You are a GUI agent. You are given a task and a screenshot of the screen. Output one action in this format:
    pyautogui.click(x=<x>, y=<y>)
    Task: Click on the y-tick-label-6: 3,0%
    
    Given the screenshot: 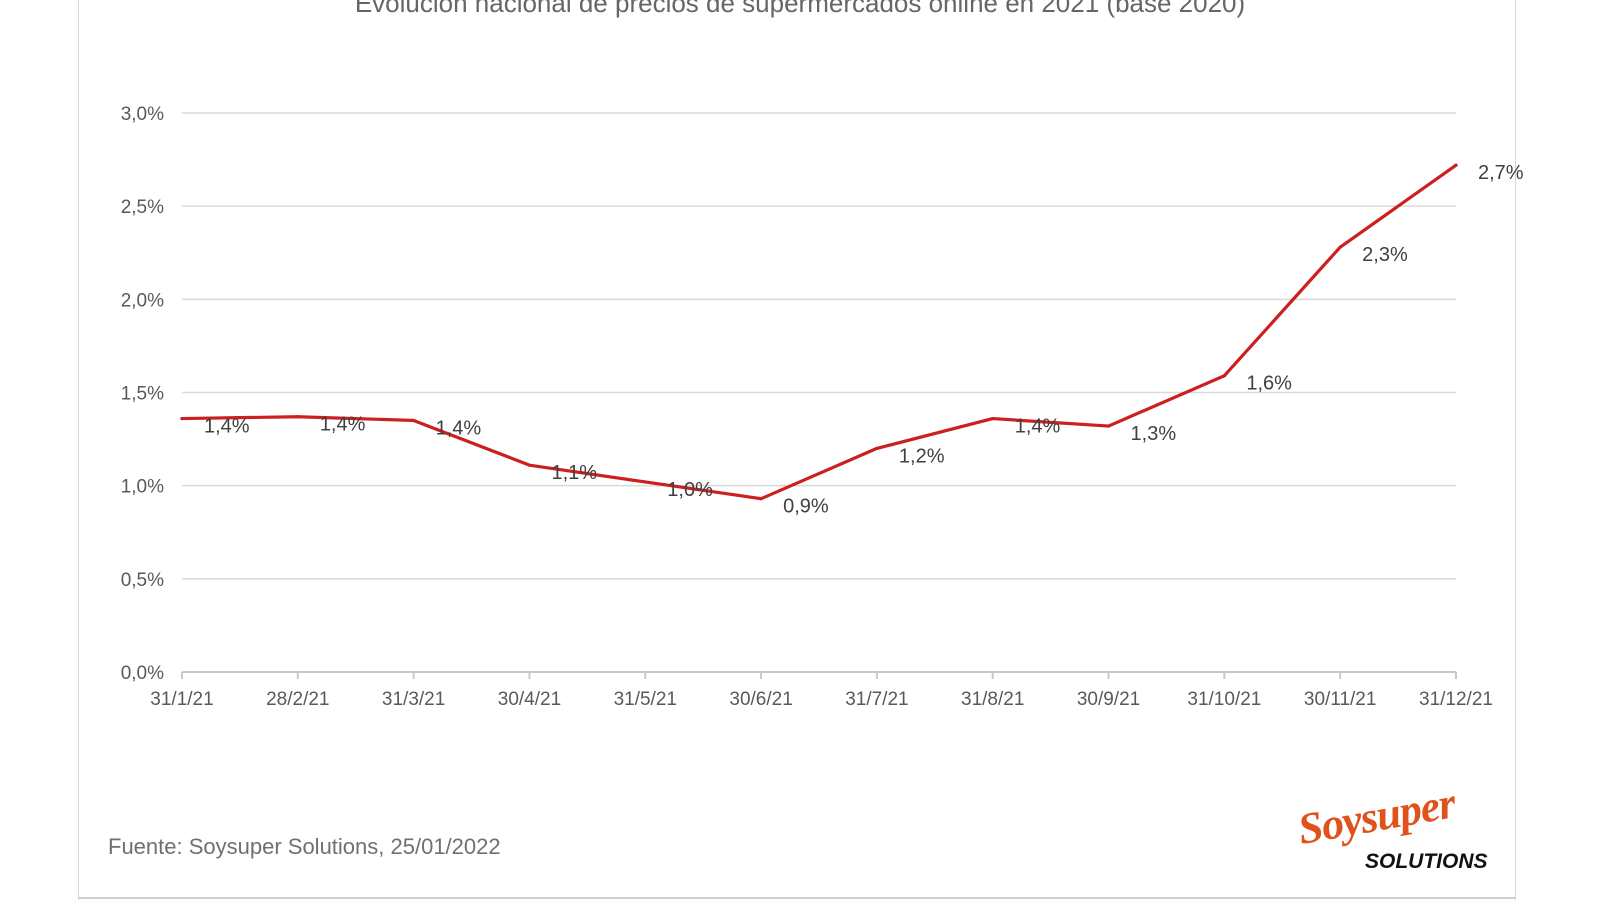 What is the action you would take?
    pyautogui.click(x=142, y=114)
    